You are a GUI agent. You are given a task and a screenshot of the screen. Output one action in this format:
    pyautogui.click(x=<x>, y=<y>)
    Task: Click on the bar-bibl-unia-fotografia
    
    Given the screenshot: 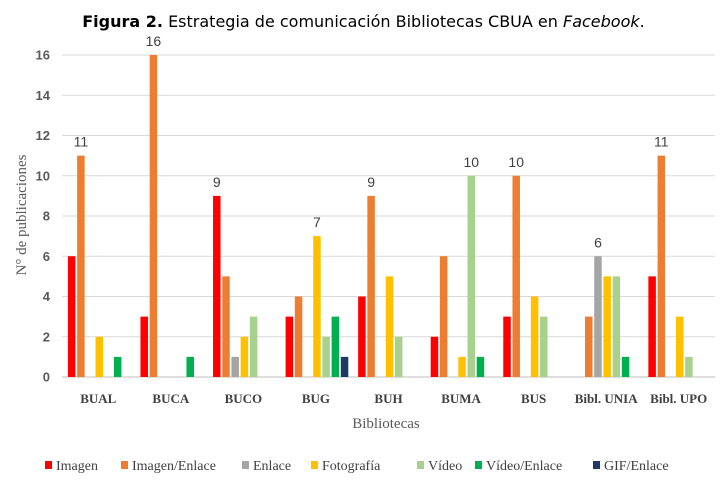 What is the action you would take?
    pyautogui.click(x=607, y=326)
    